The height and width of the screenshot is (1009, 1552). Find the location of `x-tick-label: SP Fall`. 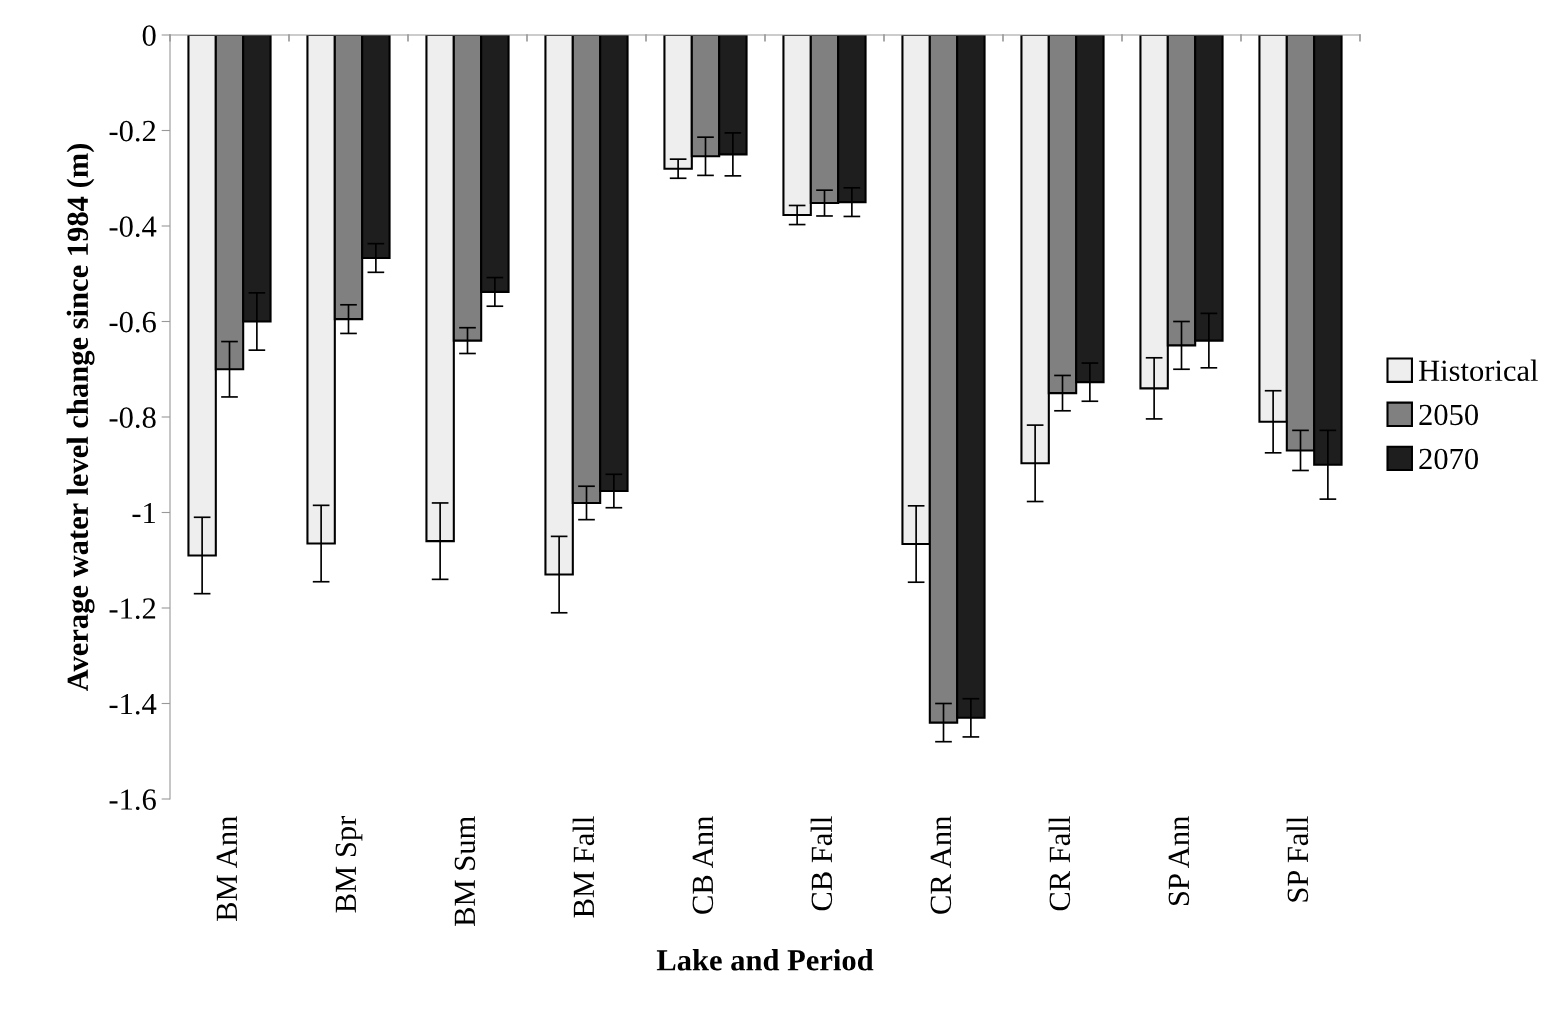

x-tick-label: SP Fall is located at coordinates (1297, 859).